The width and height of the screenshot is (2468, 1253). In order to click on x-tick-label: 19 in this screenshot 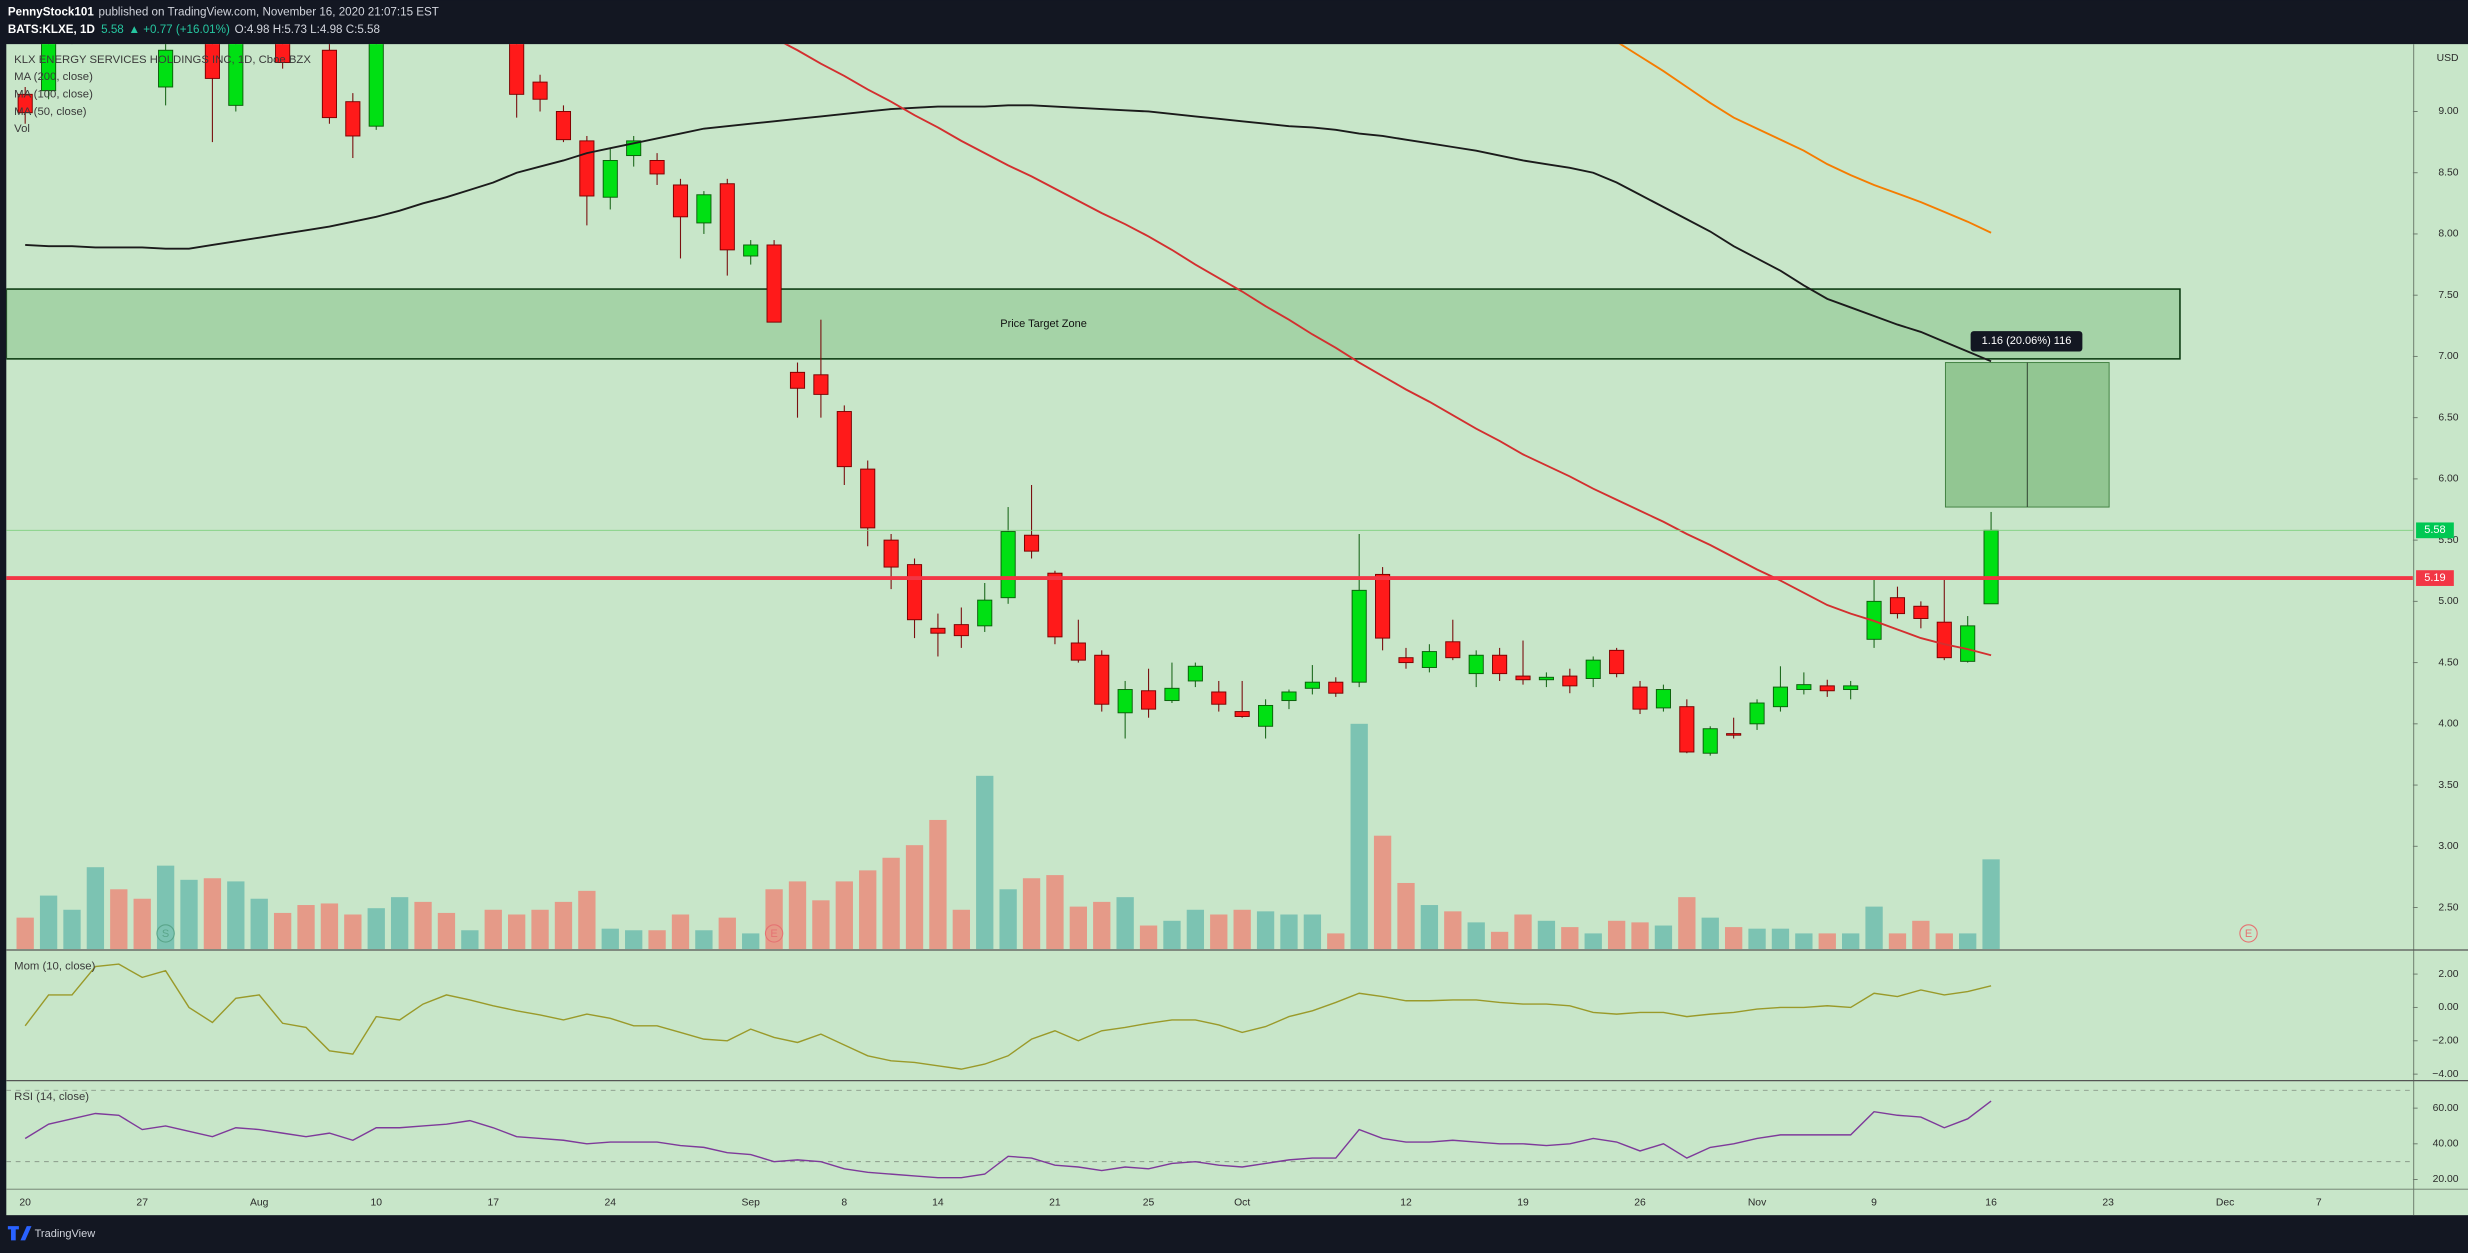, I will do `click(1523, 1202)`.